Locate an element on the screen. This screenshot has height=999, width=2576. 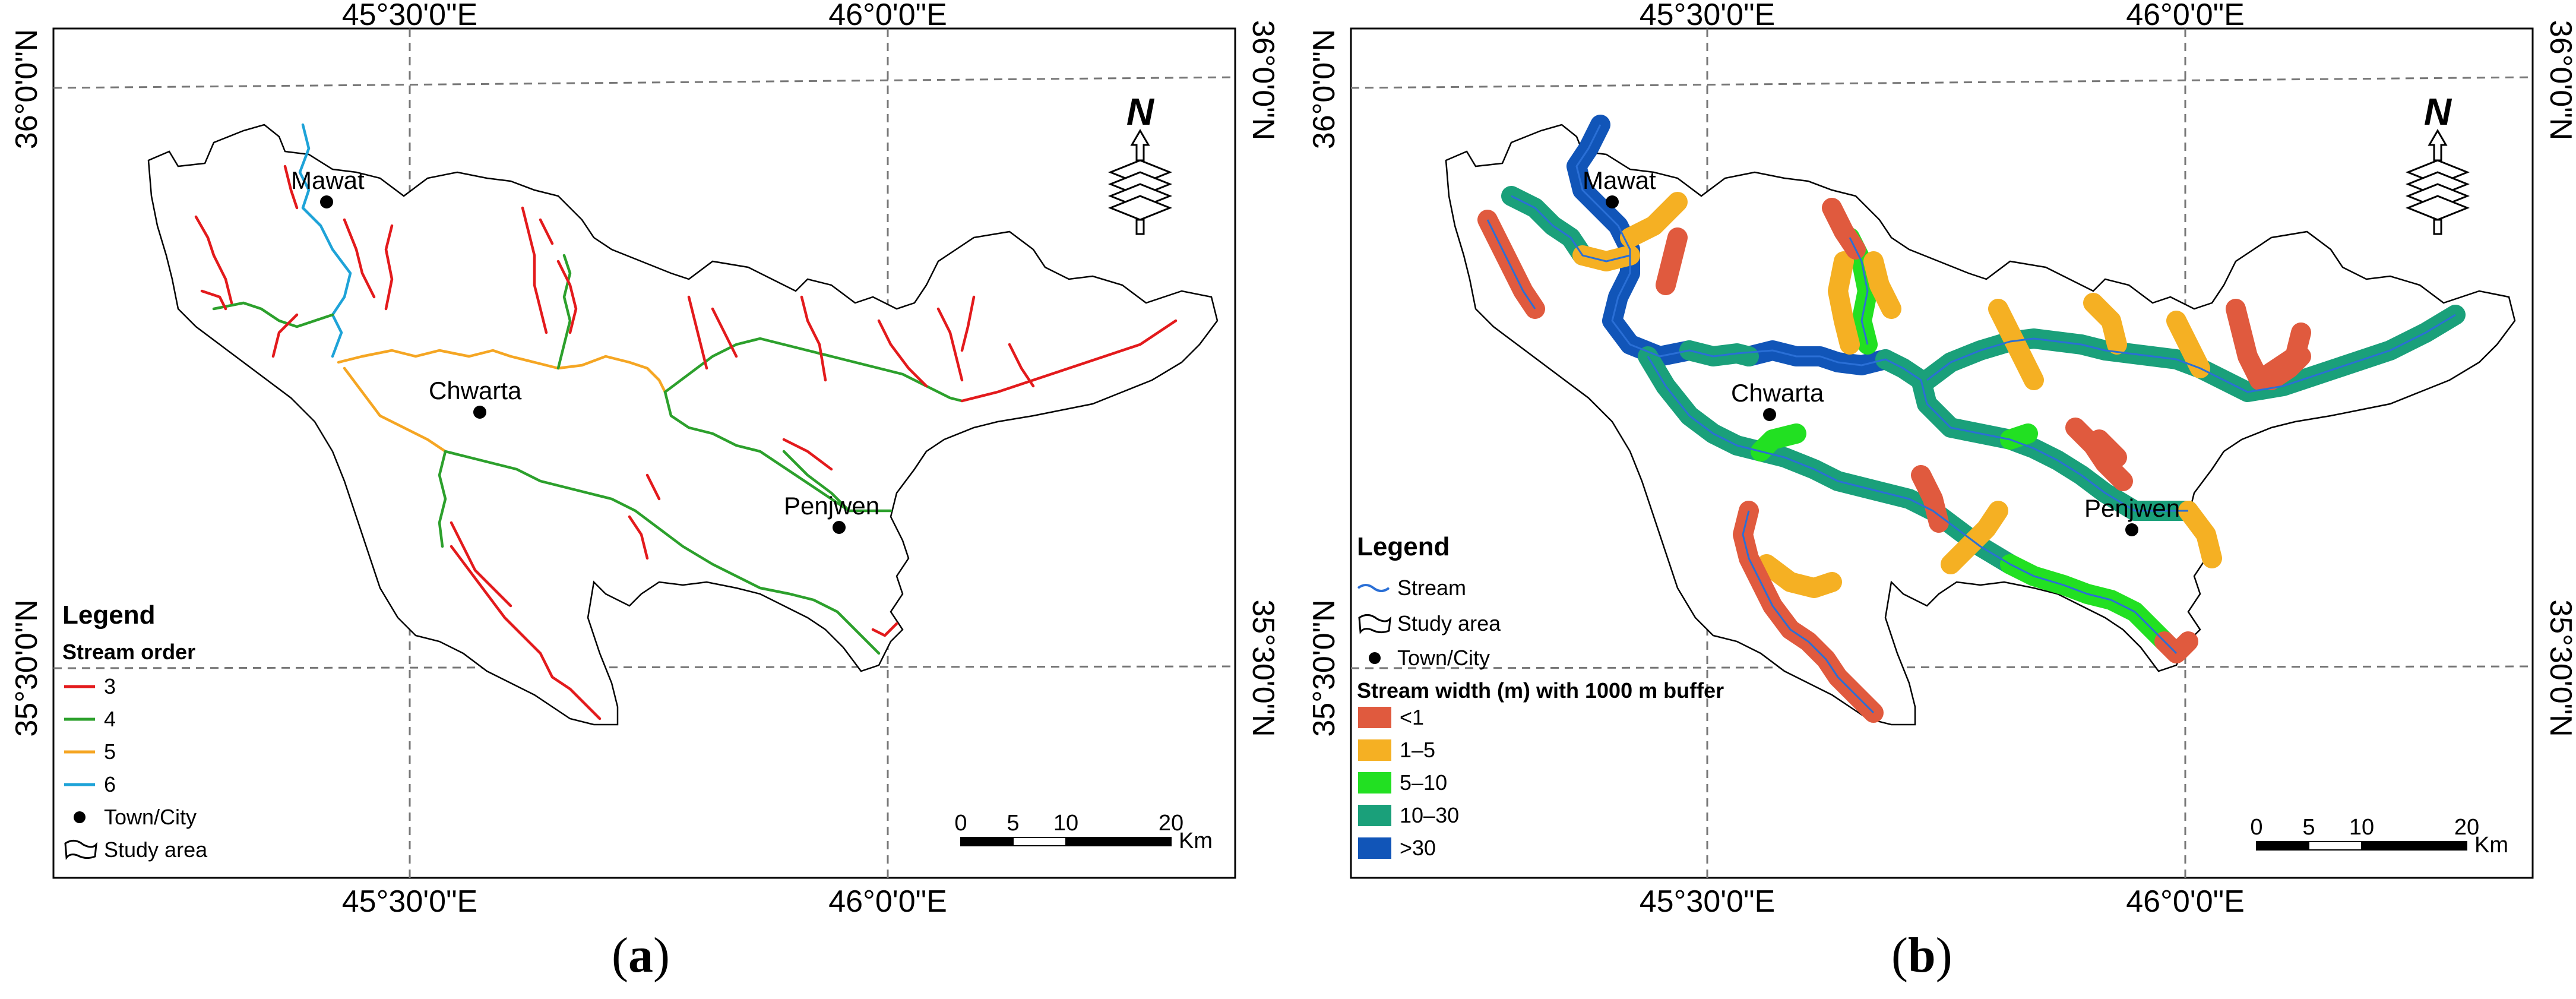
svg-text: Chwarta is located at coordinates (1777, 393).